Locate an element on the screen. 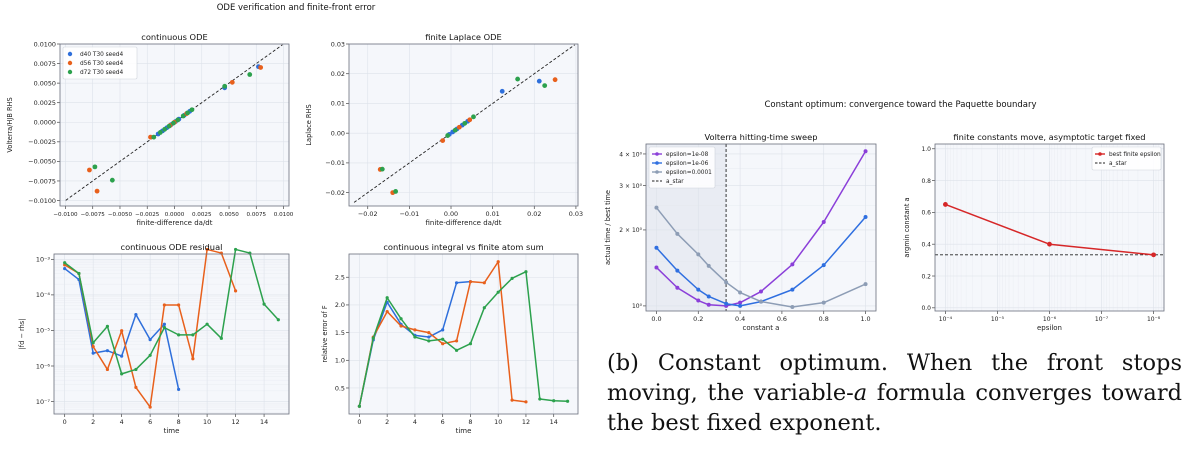  x-tick-label: 1.0 is located at coordinates (865, 319).